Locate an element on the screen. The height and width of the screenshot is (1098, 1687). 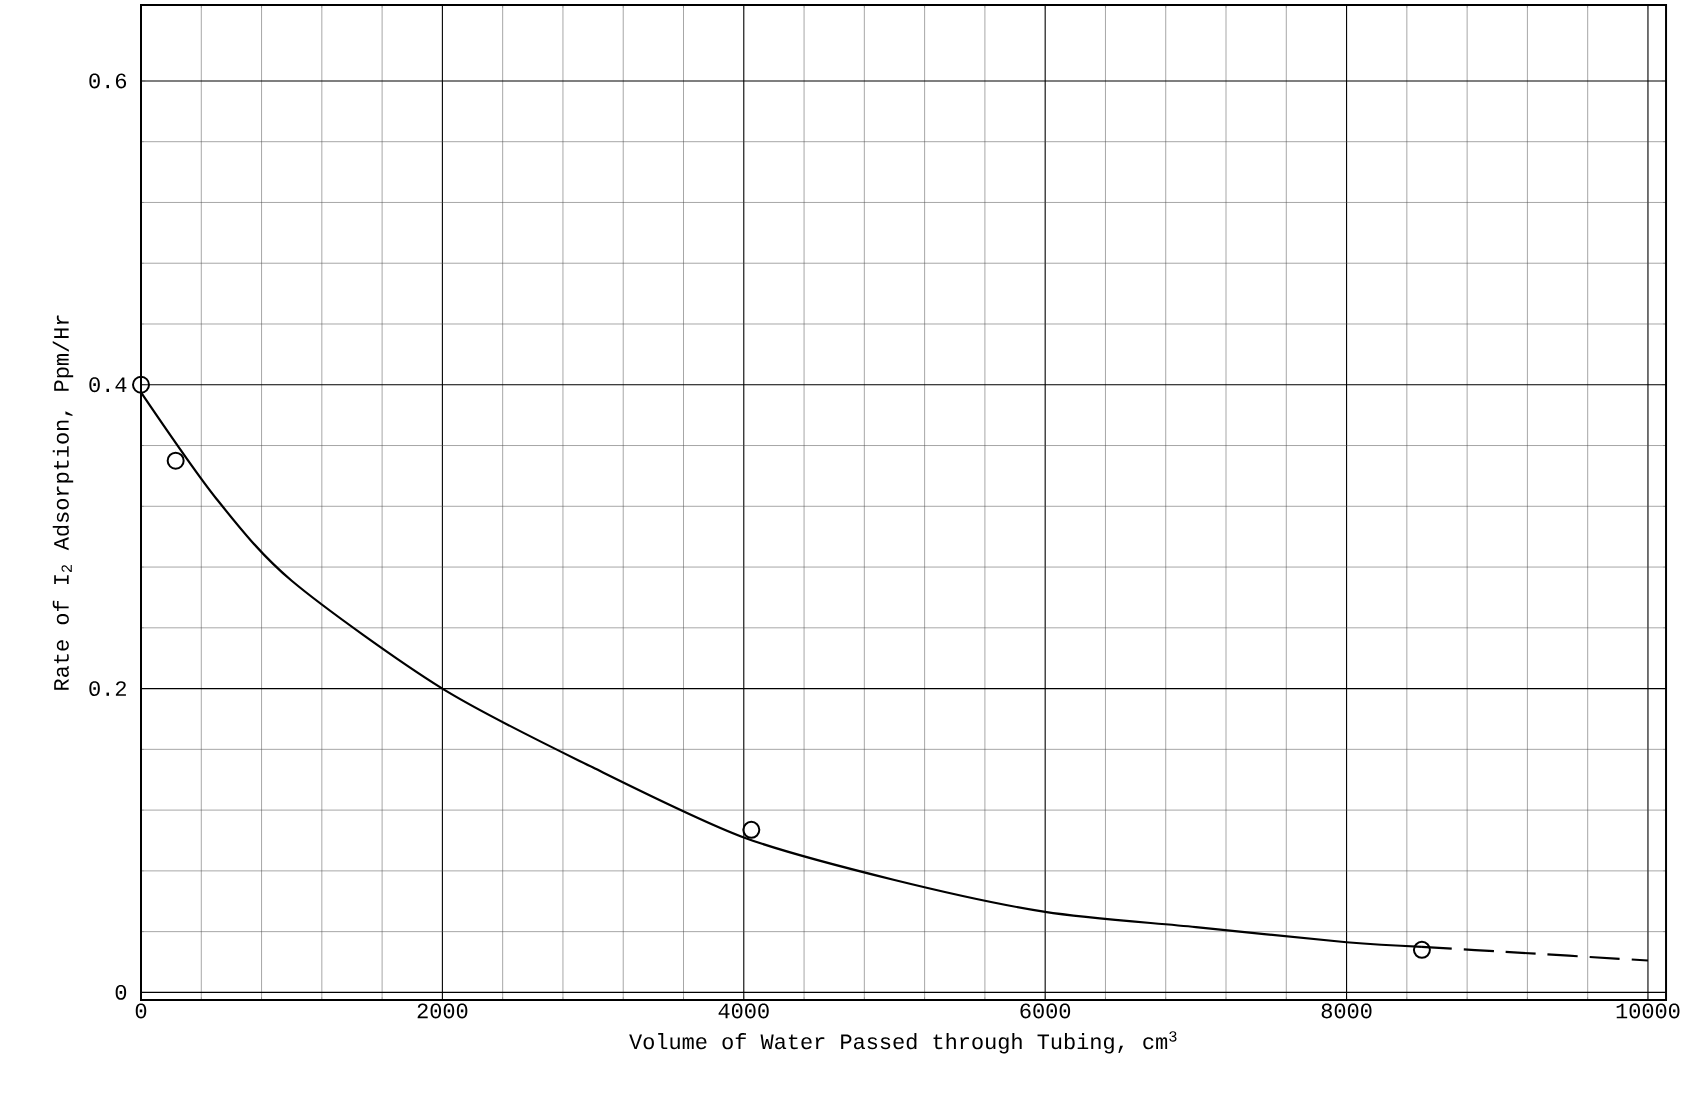
y-axis-title: Rate of I$_{2}$ Adsorption, Ppm/Hr is located at coordinates (63, 502).